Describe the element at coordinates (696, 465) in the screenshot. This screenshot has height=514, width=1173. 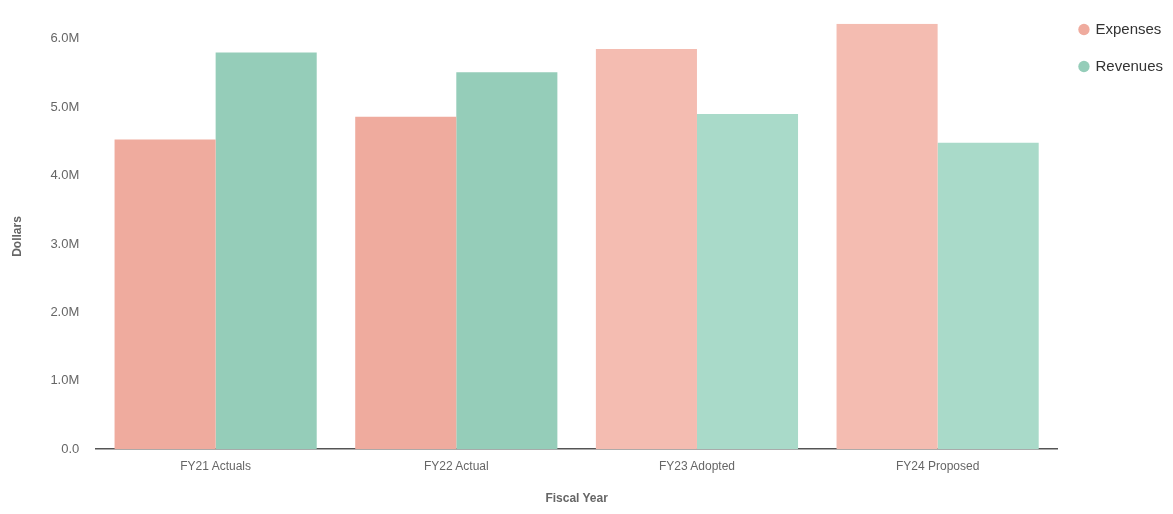
I see `x-tick-label: FY23 Adopted` at that location.